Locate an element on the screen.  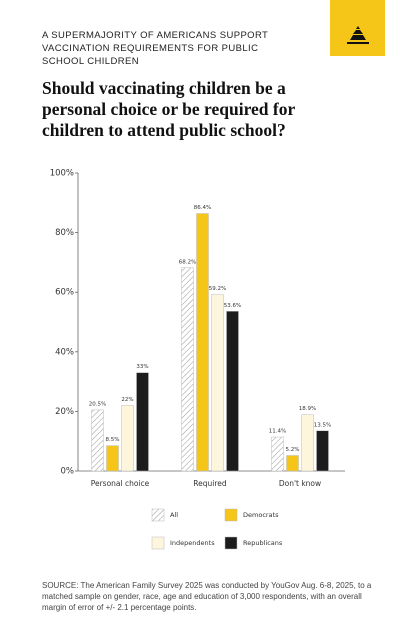
value-label: 8.5% is located at coordinates (113, 440).